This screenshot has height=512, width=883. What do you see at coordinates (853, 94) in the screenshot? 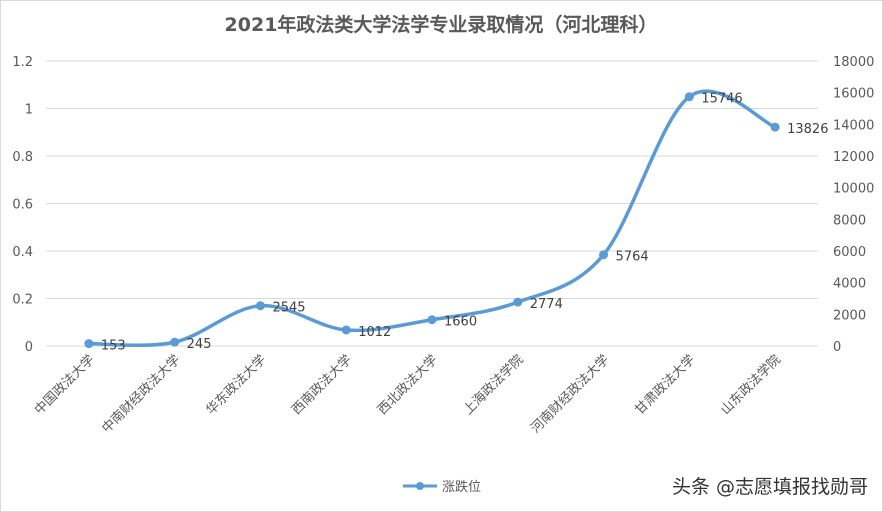
I see `right-tick-label: 16000` at bounding box center [853, 94].